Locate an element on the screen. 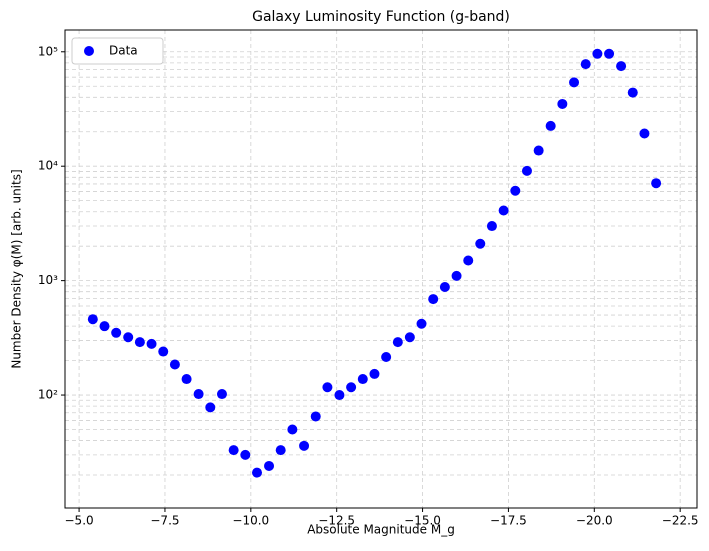 The image size is (709, 551). x-tick-label: −7.5 is located at coordinates (164, 521).